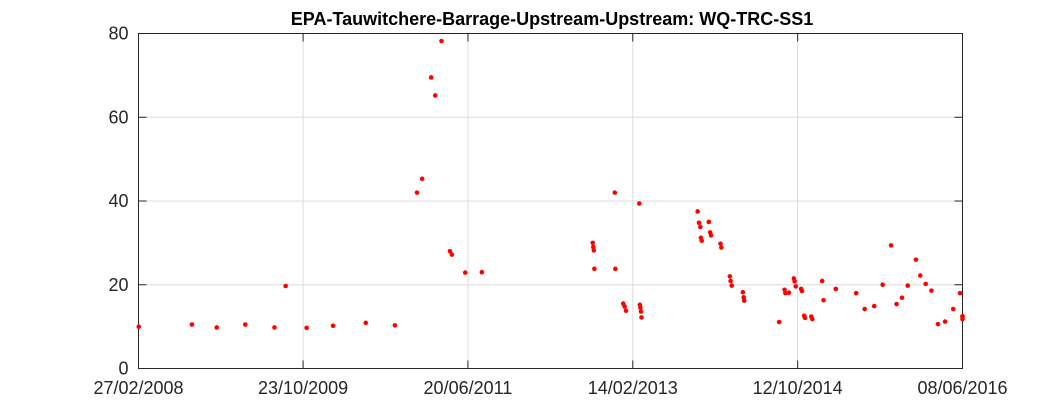 This screenshot has width=1063, height=413. I want to click on y-tick-label: 40, so click(118, 201).